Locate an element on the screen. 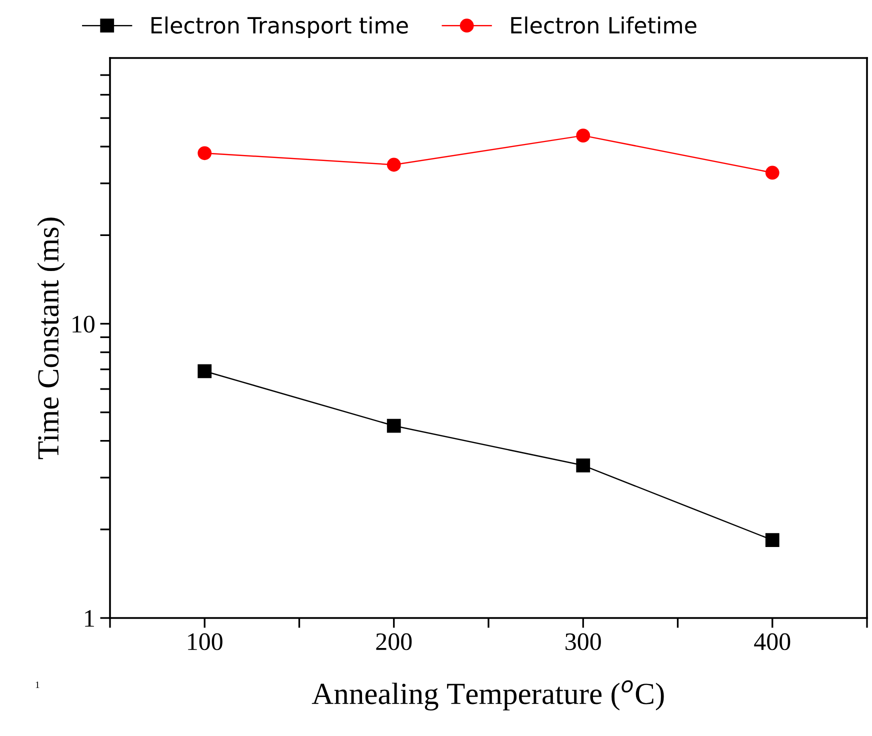 The image size is (872, 736). x-tick-label: 400 is located at coordinates (772, 641).